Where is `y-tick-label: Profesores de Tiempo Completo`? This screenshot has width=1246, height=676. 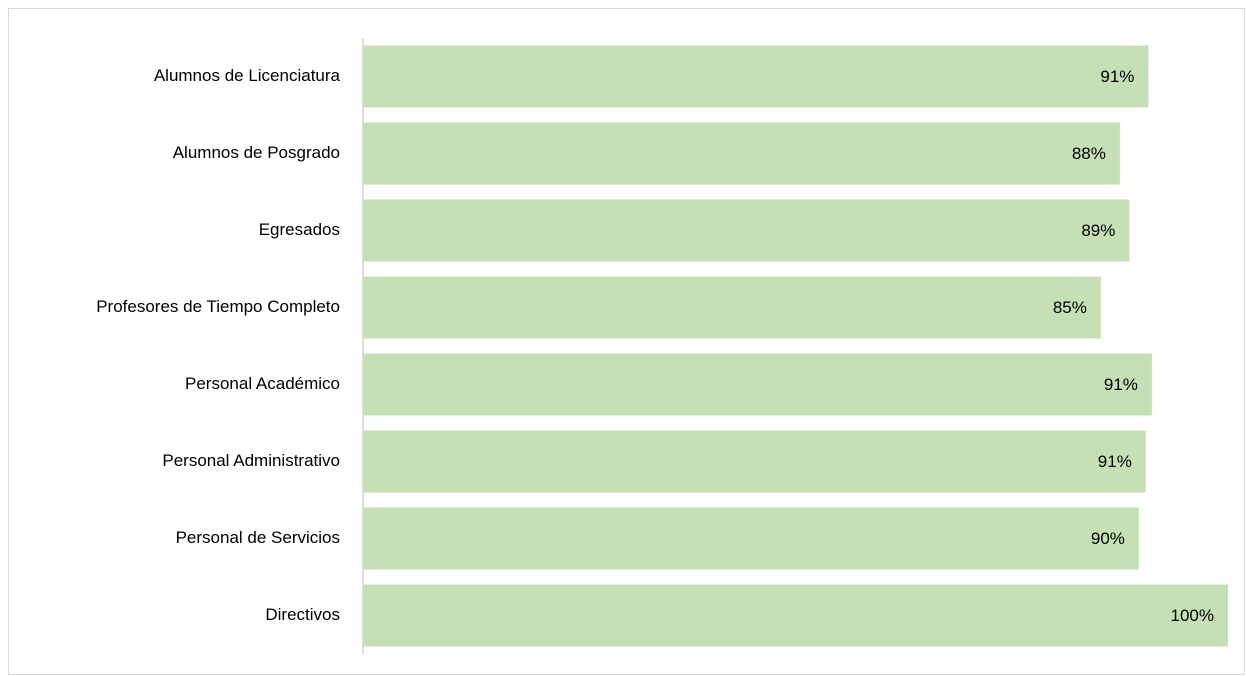 y-tick-label: Profesores de Tiempo Completo is located at coordinates (218, 306).